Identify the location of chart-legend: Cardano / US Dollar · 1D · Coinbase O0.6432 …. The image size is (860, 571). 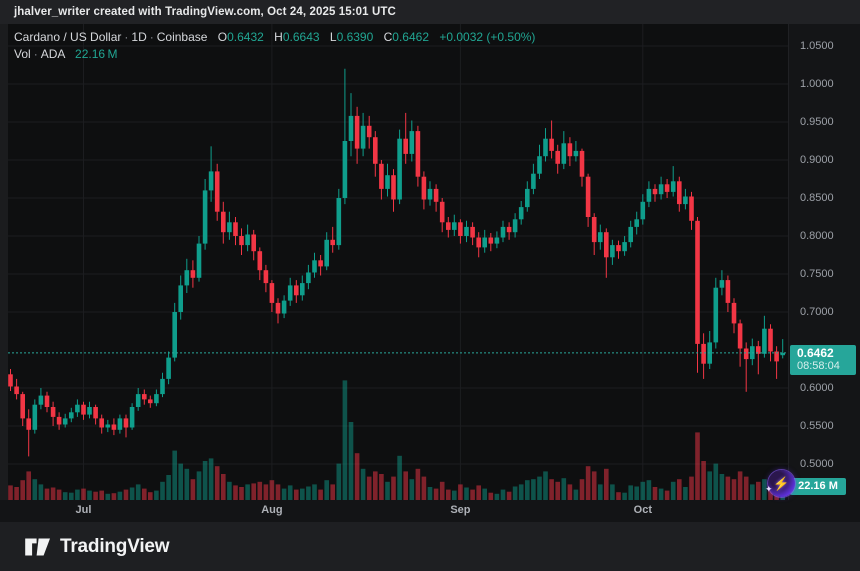
(274, 45).